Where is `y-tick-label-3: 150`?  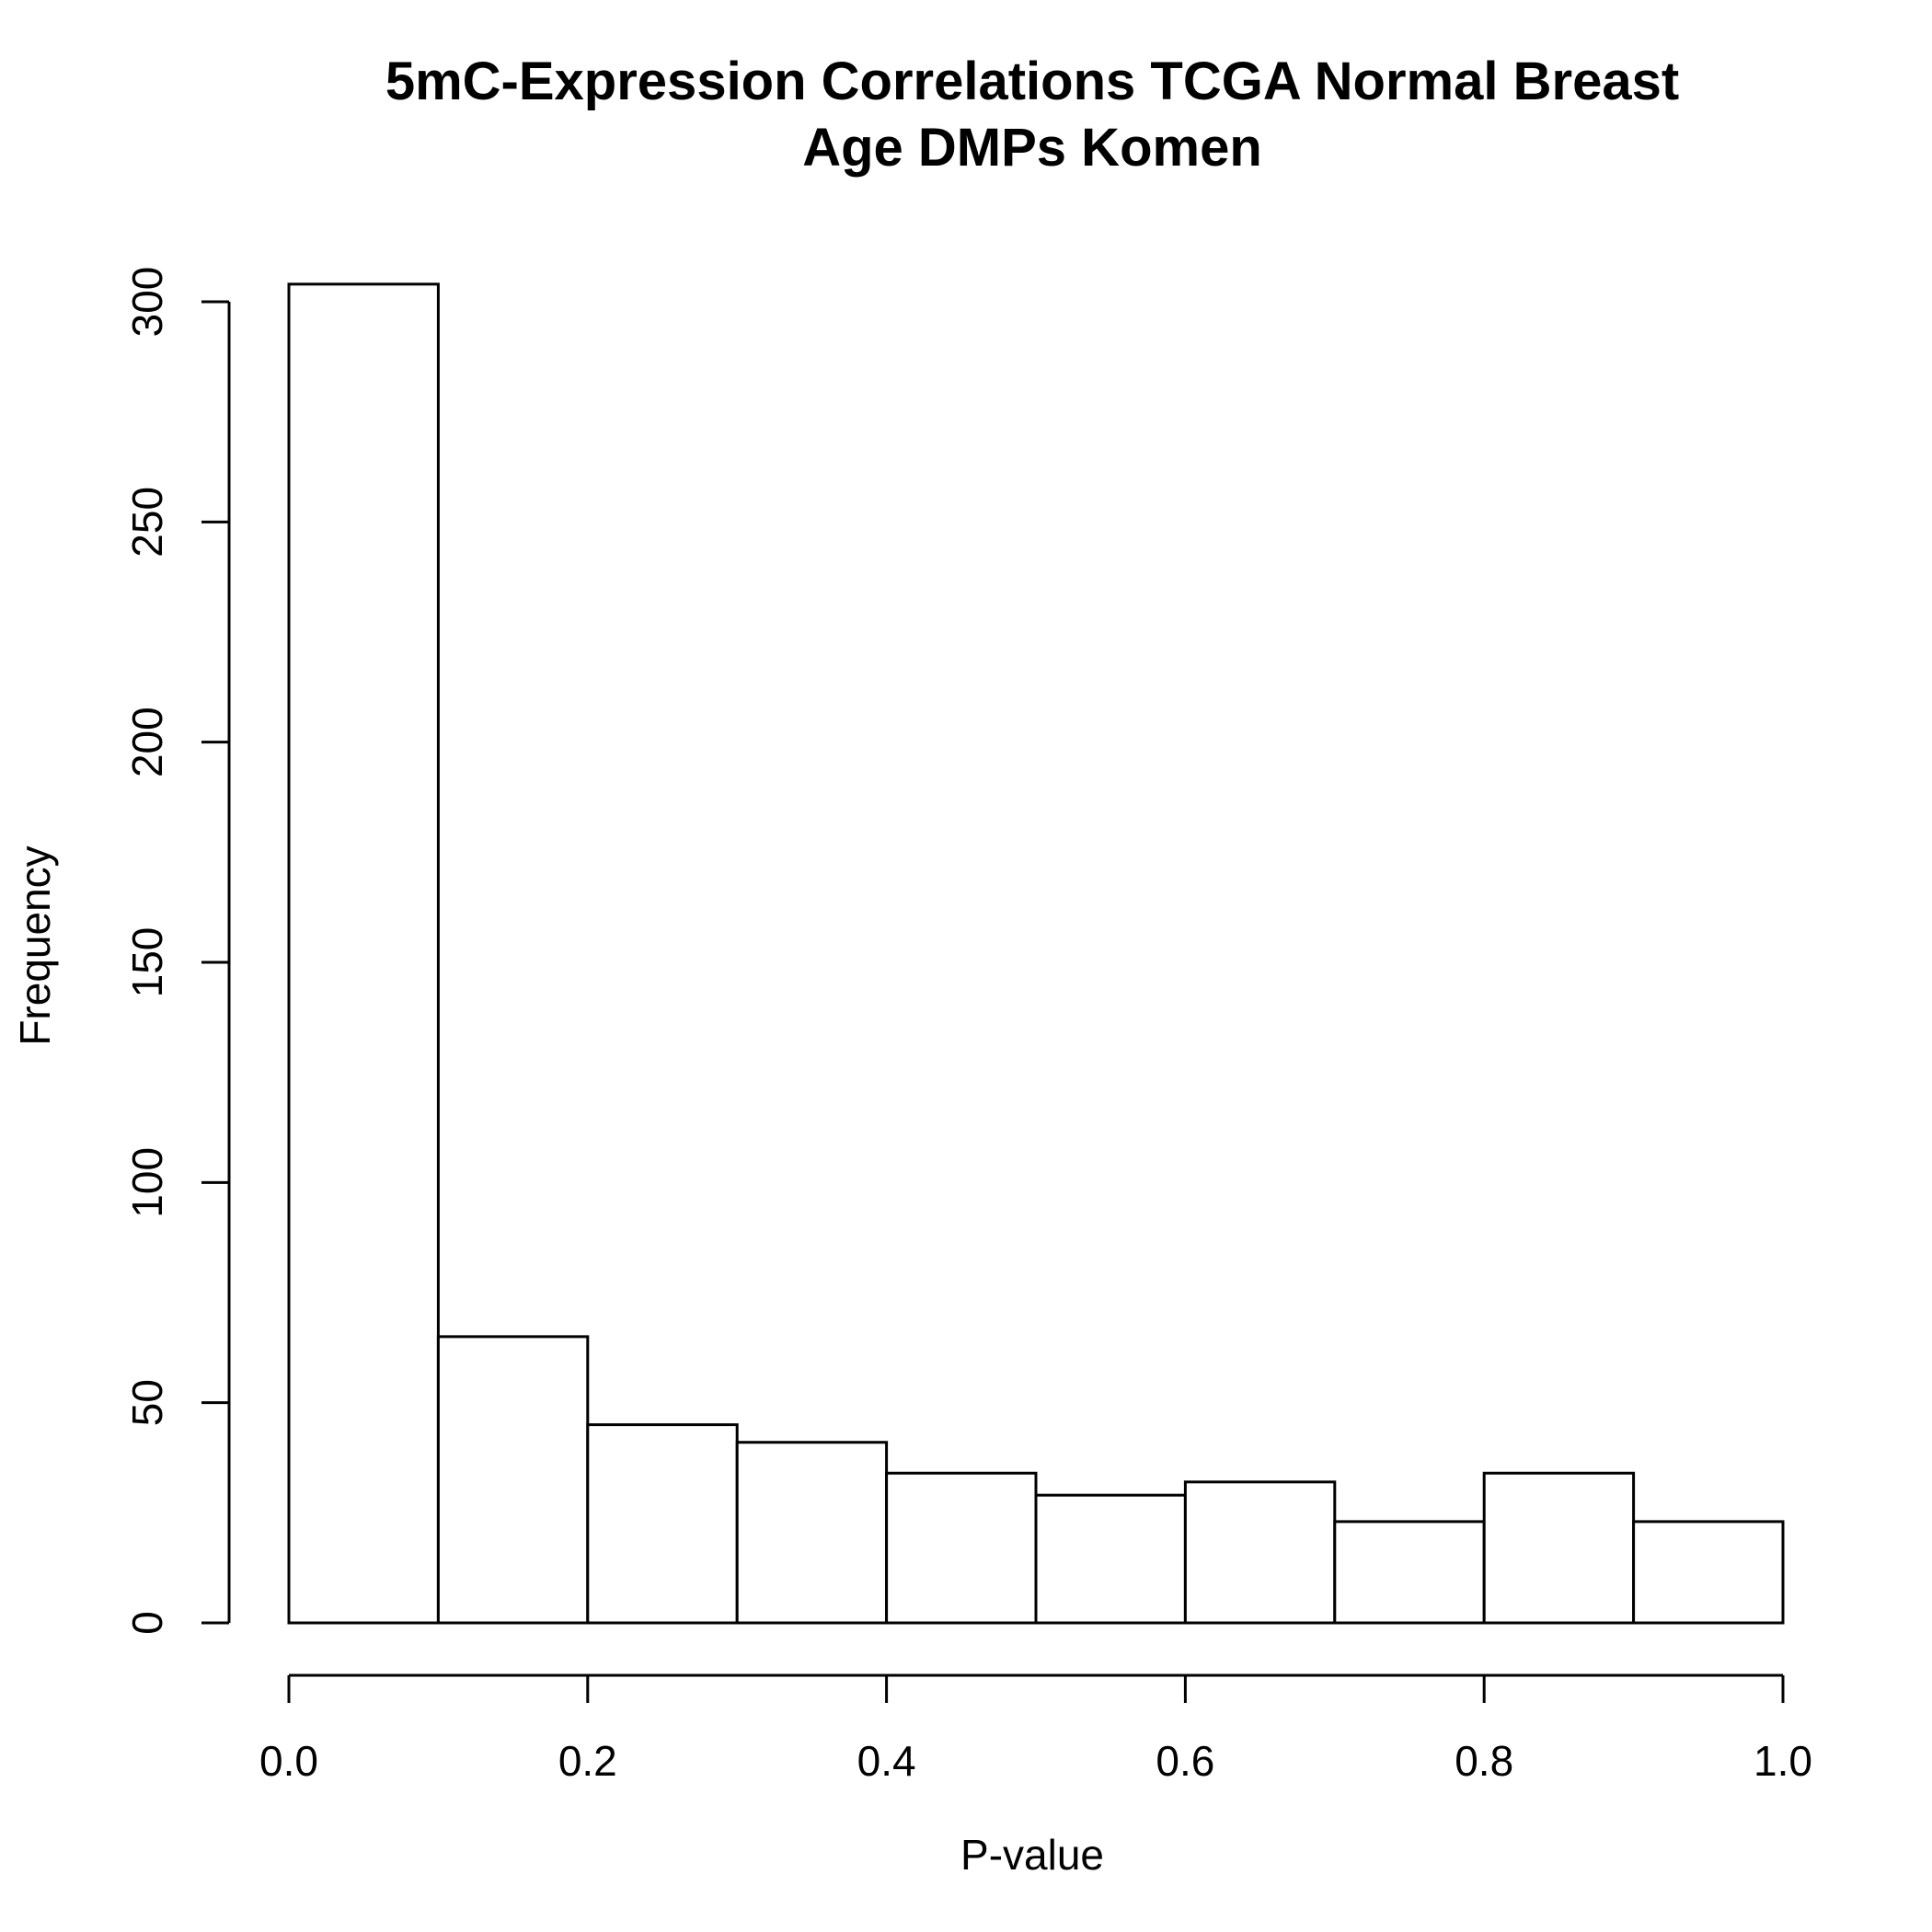
y-tick-label-3: 150 is located at coordinates (147, 962).